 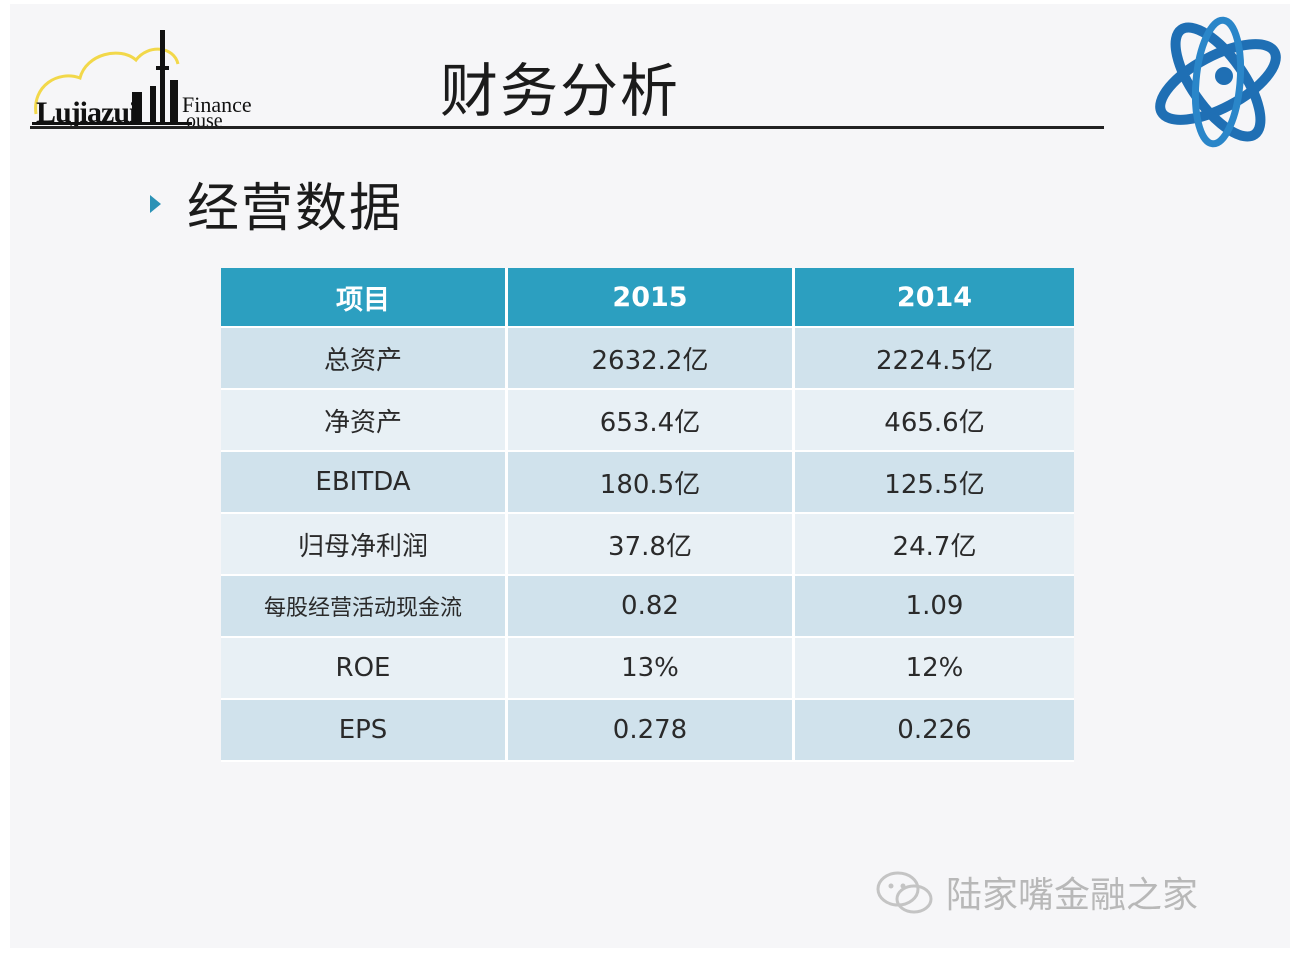 I want to click on logo-finance: Finance, so click(x=217, y=104).